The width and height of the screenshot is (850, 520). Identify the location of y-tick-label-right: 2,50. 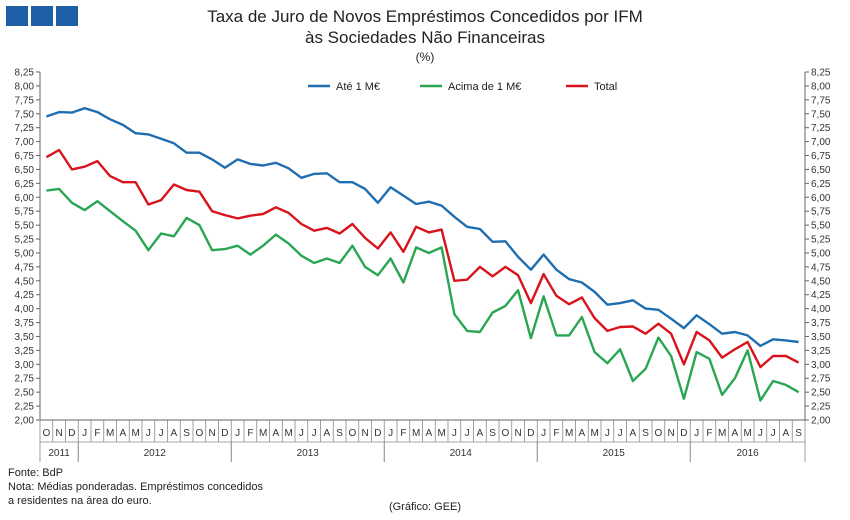
(821, 393).